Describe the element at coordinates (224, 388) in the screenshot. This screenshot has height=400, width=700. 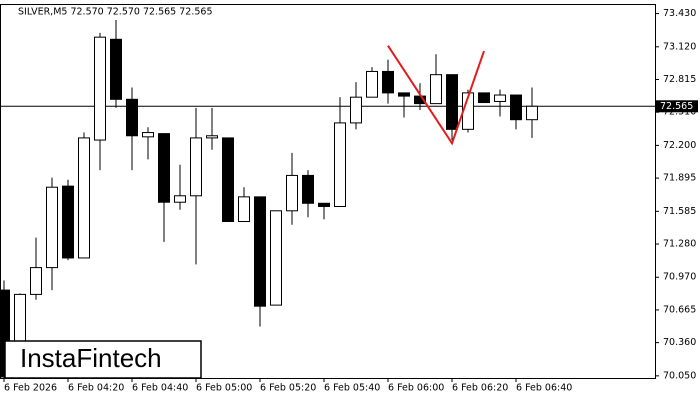
I see `x-tick-label: 6 Feb 05:00` at that location.